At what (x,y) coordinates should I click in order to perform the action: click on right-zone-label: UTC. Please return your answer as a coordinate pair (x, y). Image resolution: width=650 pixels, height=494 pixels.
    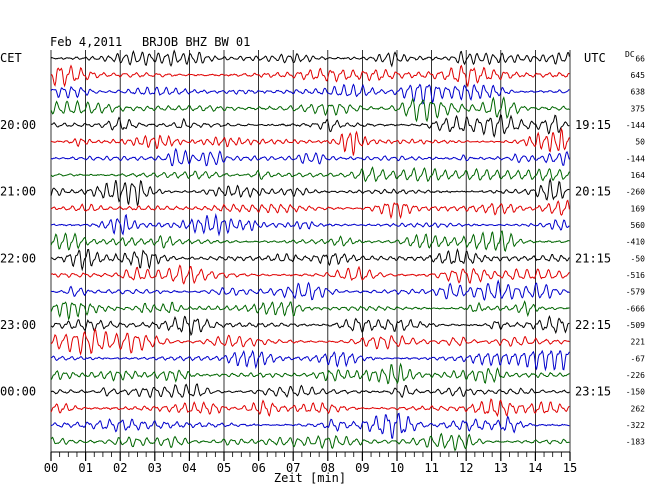
    Looking at the image, I should click on (595, 58).